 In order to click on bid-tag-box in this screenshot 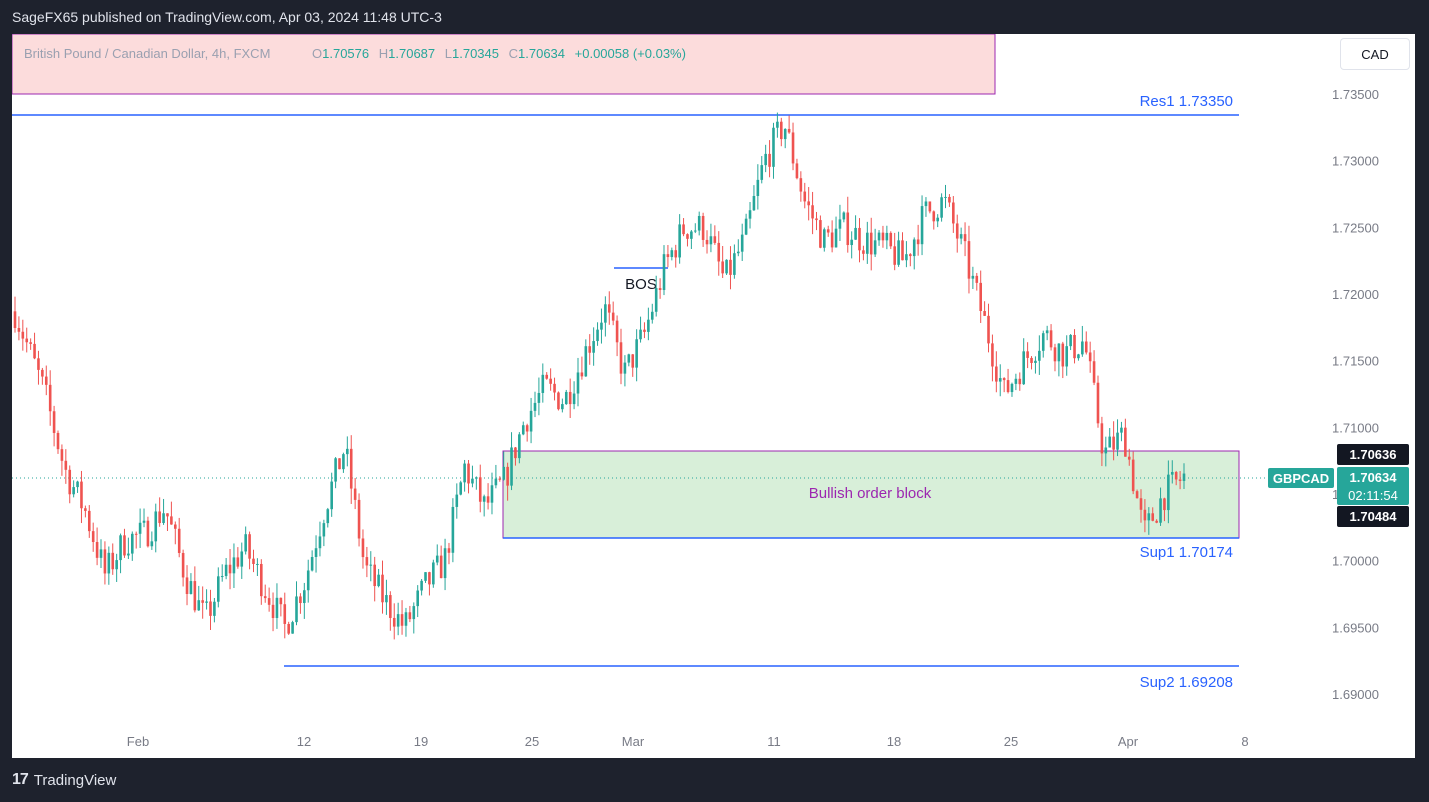, I will do `click(1373, 516)`.